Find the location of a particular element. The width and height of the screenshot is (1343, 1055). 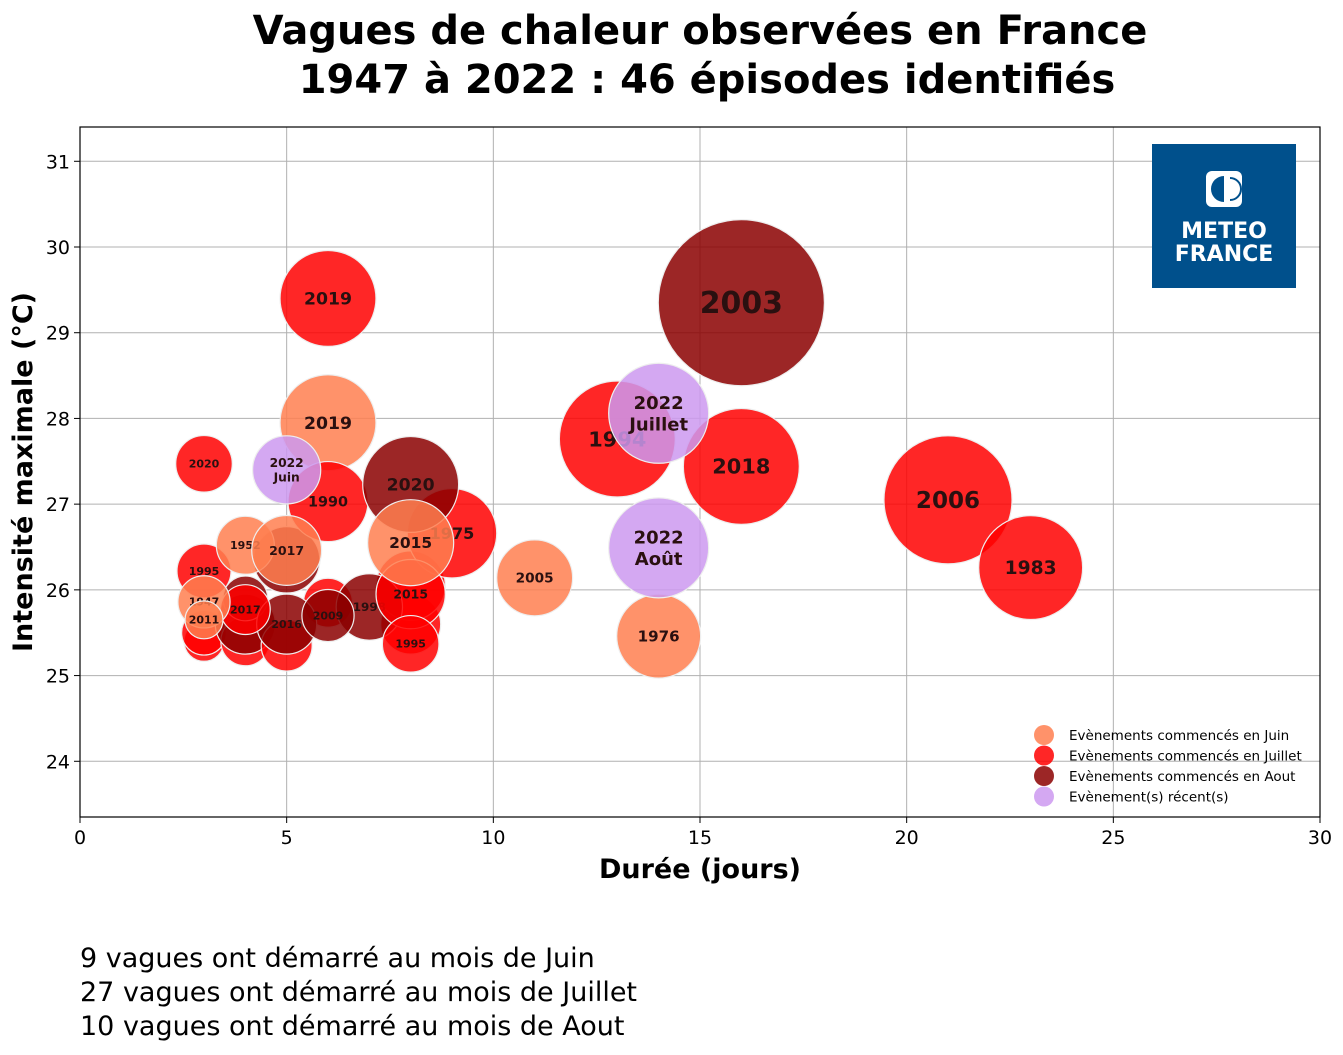

logo-line2: FRANCE is located at coordinates (1224, 254).